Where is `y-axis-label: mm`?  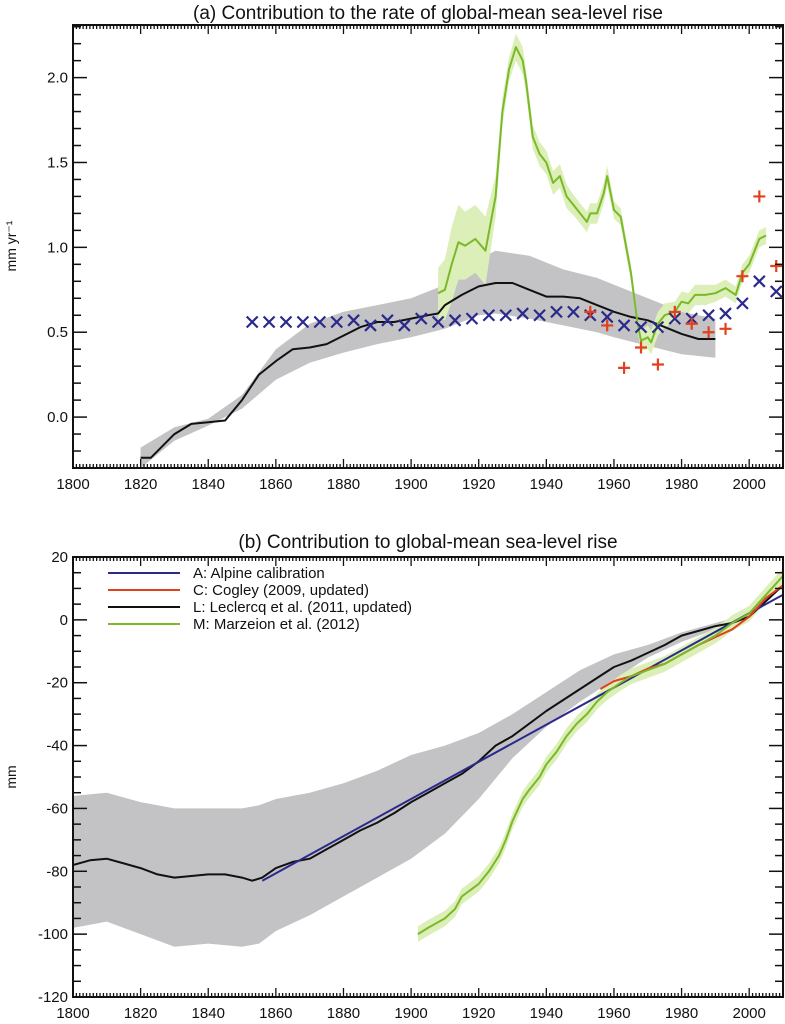 y-axis-label: mm is located at coordinates (11, 776).